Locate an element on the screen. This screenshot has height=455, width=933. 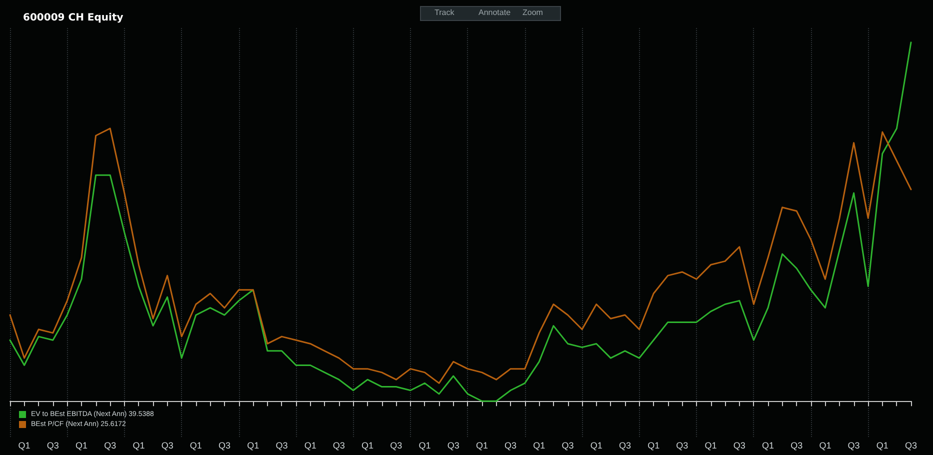
text: Track is located at coordinates (445, 12).